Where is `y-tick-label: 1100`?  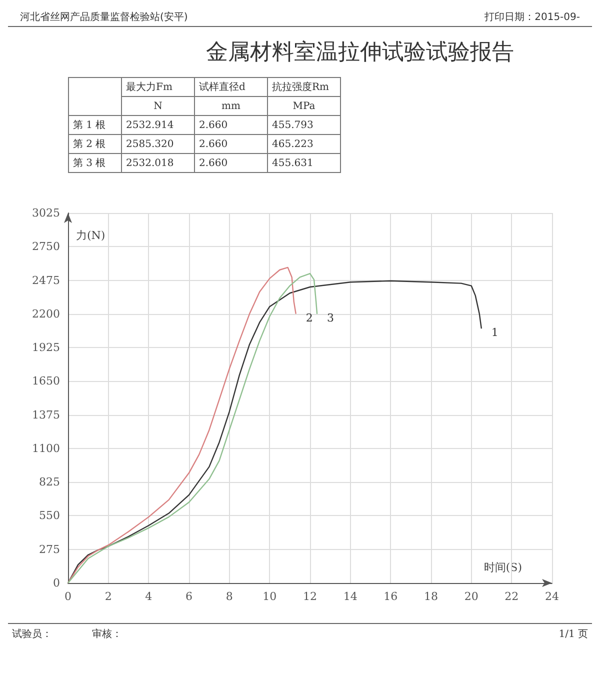
y-tick-label: 1100 is located at coordinates (46, 448).